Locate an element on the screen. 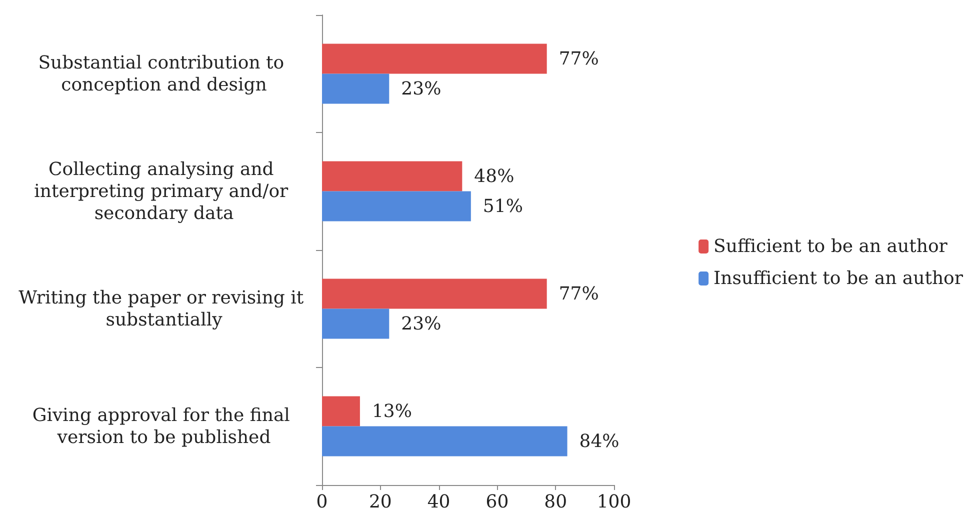 The image size is (970, 525). x-tick-label: 0 is located at coordinates (322, 502).